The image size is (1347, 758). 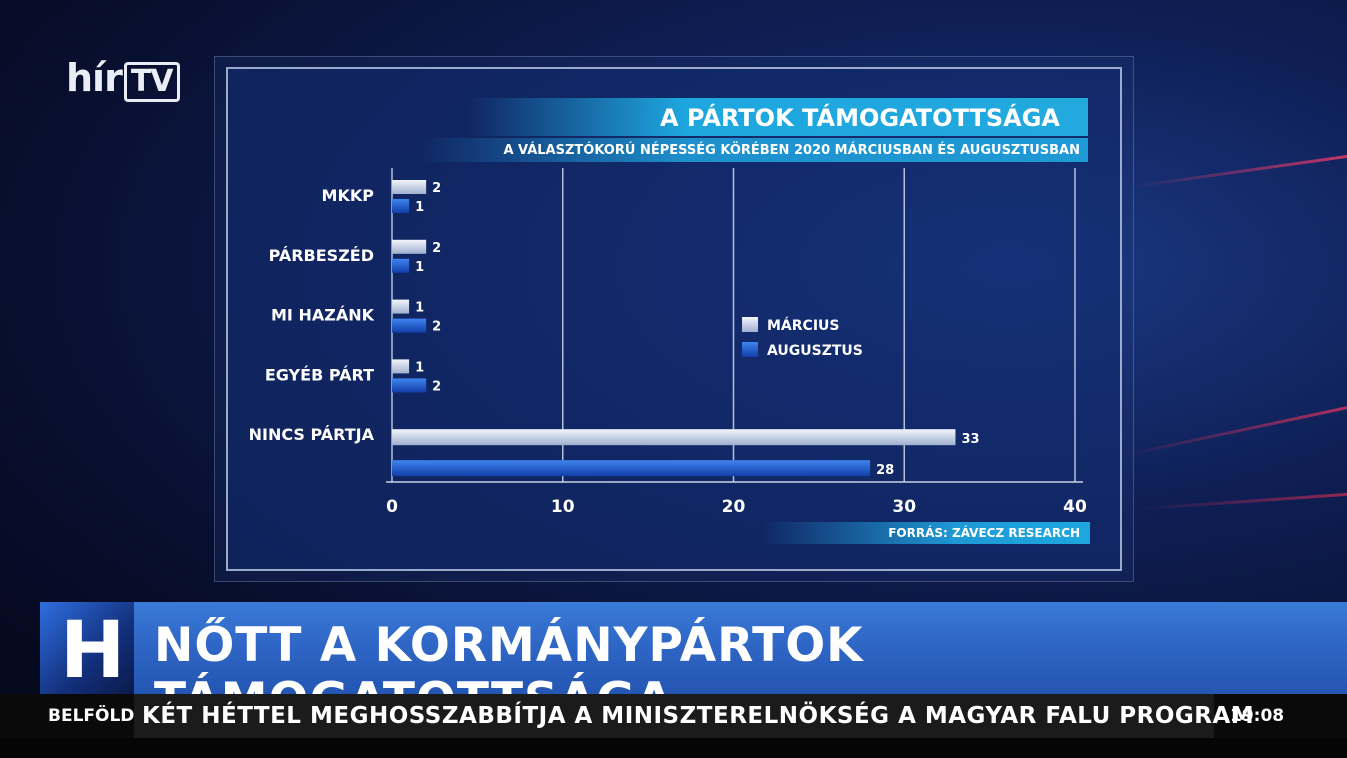 What do you see at coordinates (312, 434) in the screenshot?
I see `category-label: NINCS PÁRTJA` at bounding box center [312, 434].